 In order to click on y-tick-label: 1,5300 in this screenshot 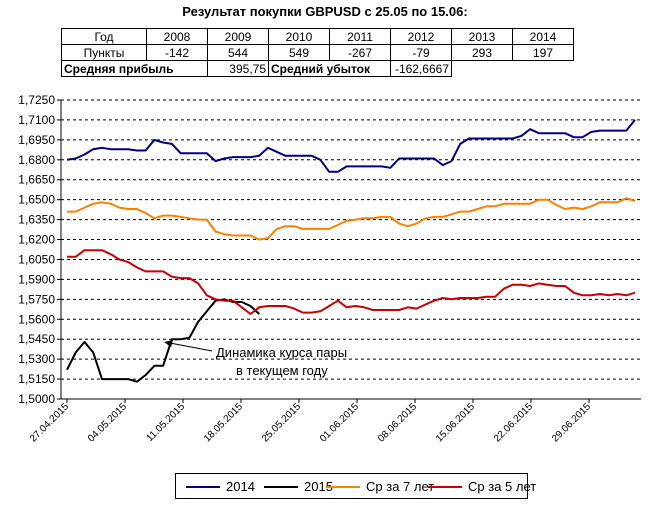, I will do `click(36, 359)`.